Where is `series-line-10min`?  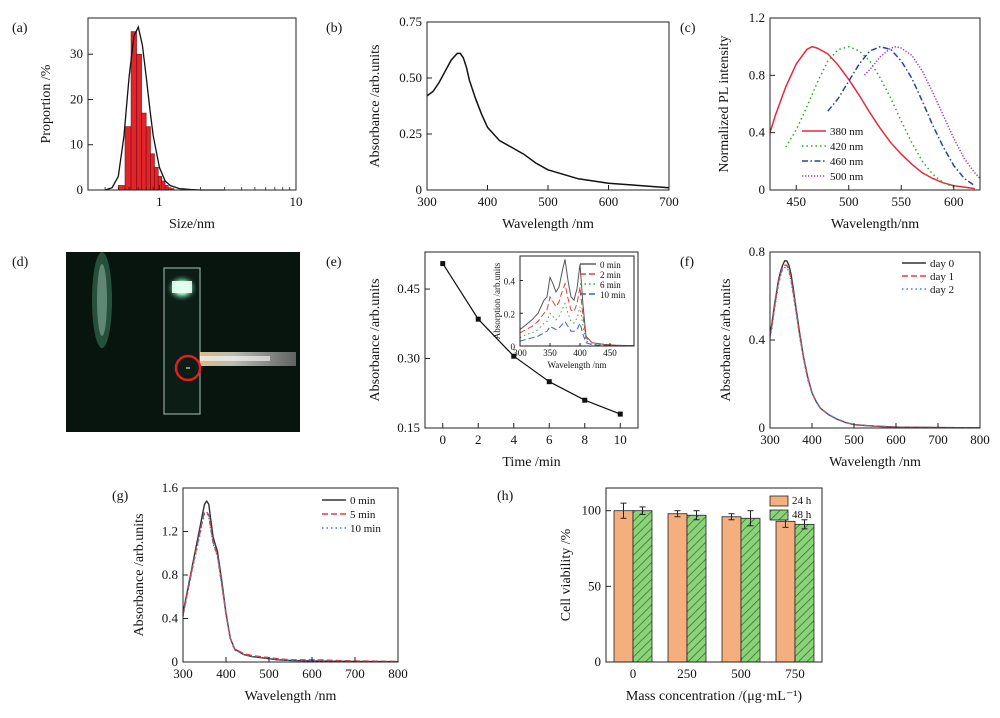 series-line-10min is located at coordinates (290, 587).